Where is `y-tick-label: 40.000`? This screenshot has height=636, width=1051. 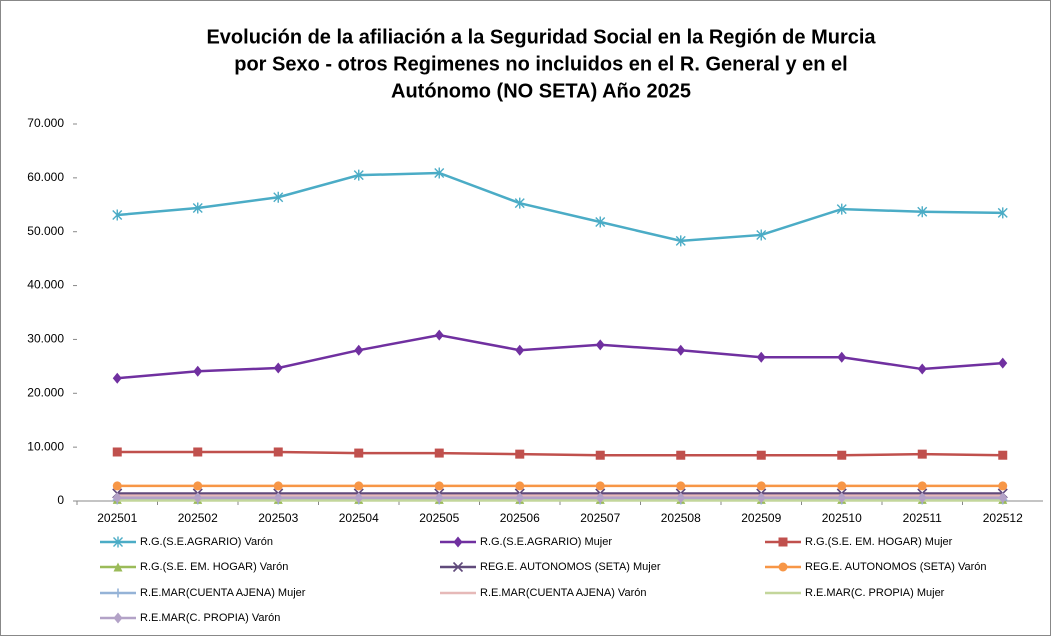 y-tick-label: 40.000 is located at coordinates (45, 285).